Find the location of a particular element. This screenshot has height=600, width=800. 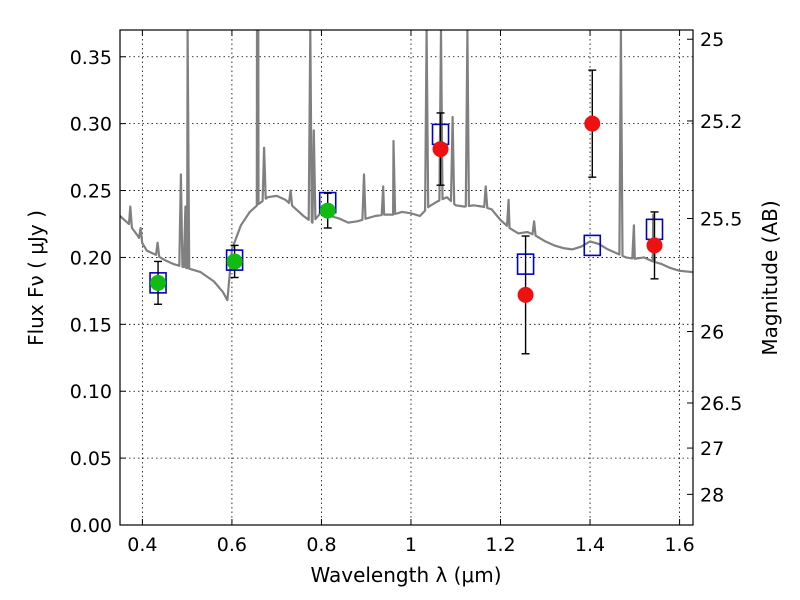

y-axis-label: Flux Fν ( μJy ) is located at coordinates (36, 278).